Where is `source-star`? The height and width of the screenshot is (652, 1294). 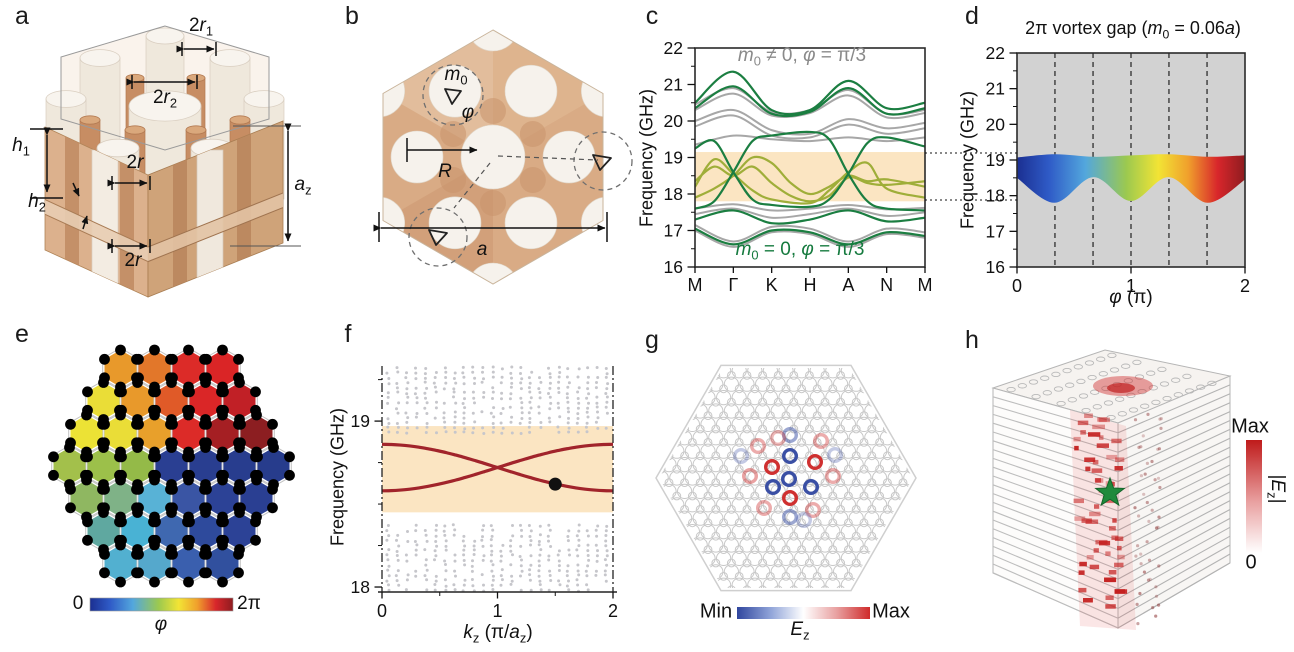 source-star is located at coordinates (1110, 491).